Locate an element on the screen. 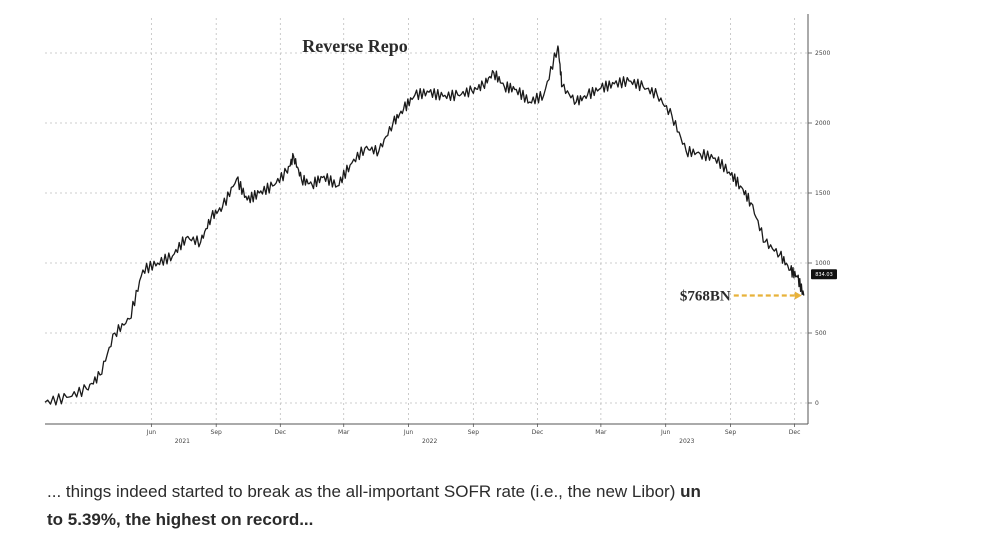 This screenshot has width=989, height=539. chart-annotation: $768BN 834.03 is located at coordinates (758, 286).